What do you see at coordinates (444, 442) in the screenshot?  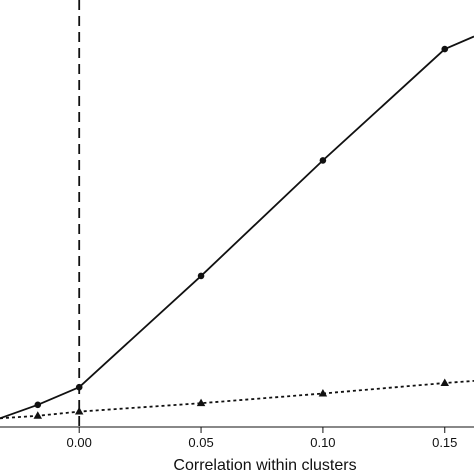 I see `x-tick-label: 0.15` at bounding box center [444, 442].